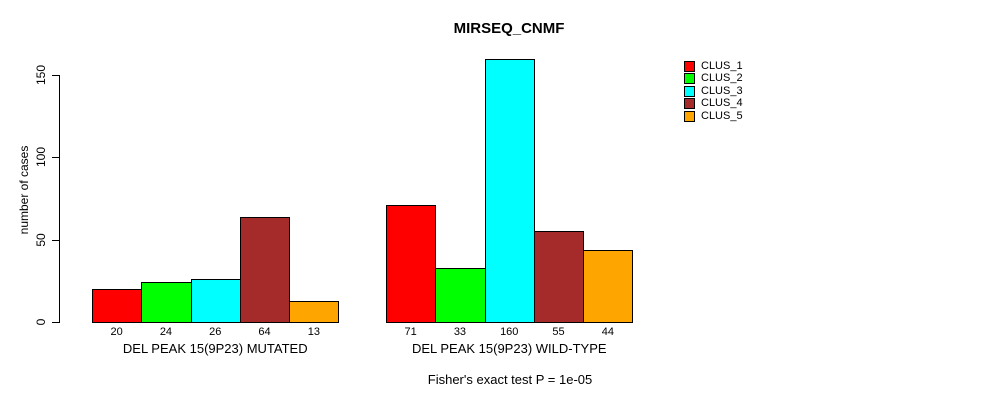 The image size is (990, 400). I want to click on bar-clus_5-group1, so click(314, 311).